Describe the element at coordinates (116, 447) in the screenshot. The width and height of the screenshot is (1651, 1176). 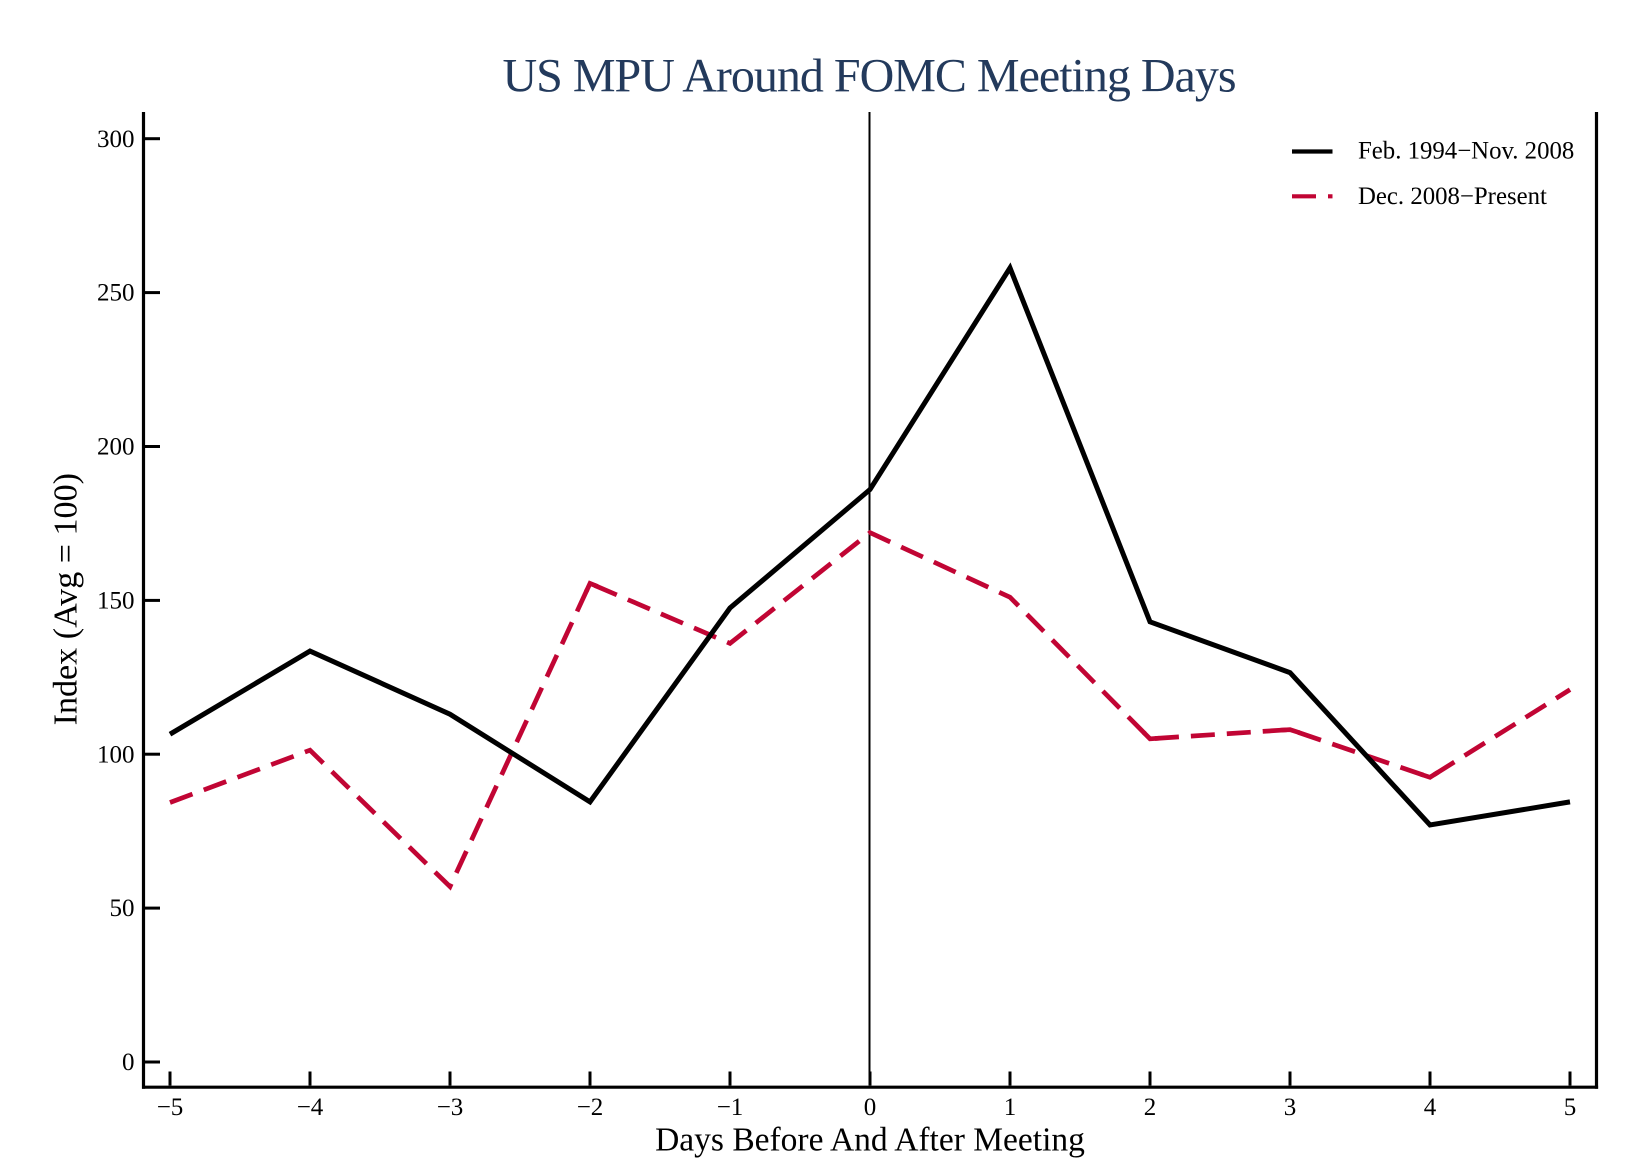
I see `svg-text: 200` at that location.